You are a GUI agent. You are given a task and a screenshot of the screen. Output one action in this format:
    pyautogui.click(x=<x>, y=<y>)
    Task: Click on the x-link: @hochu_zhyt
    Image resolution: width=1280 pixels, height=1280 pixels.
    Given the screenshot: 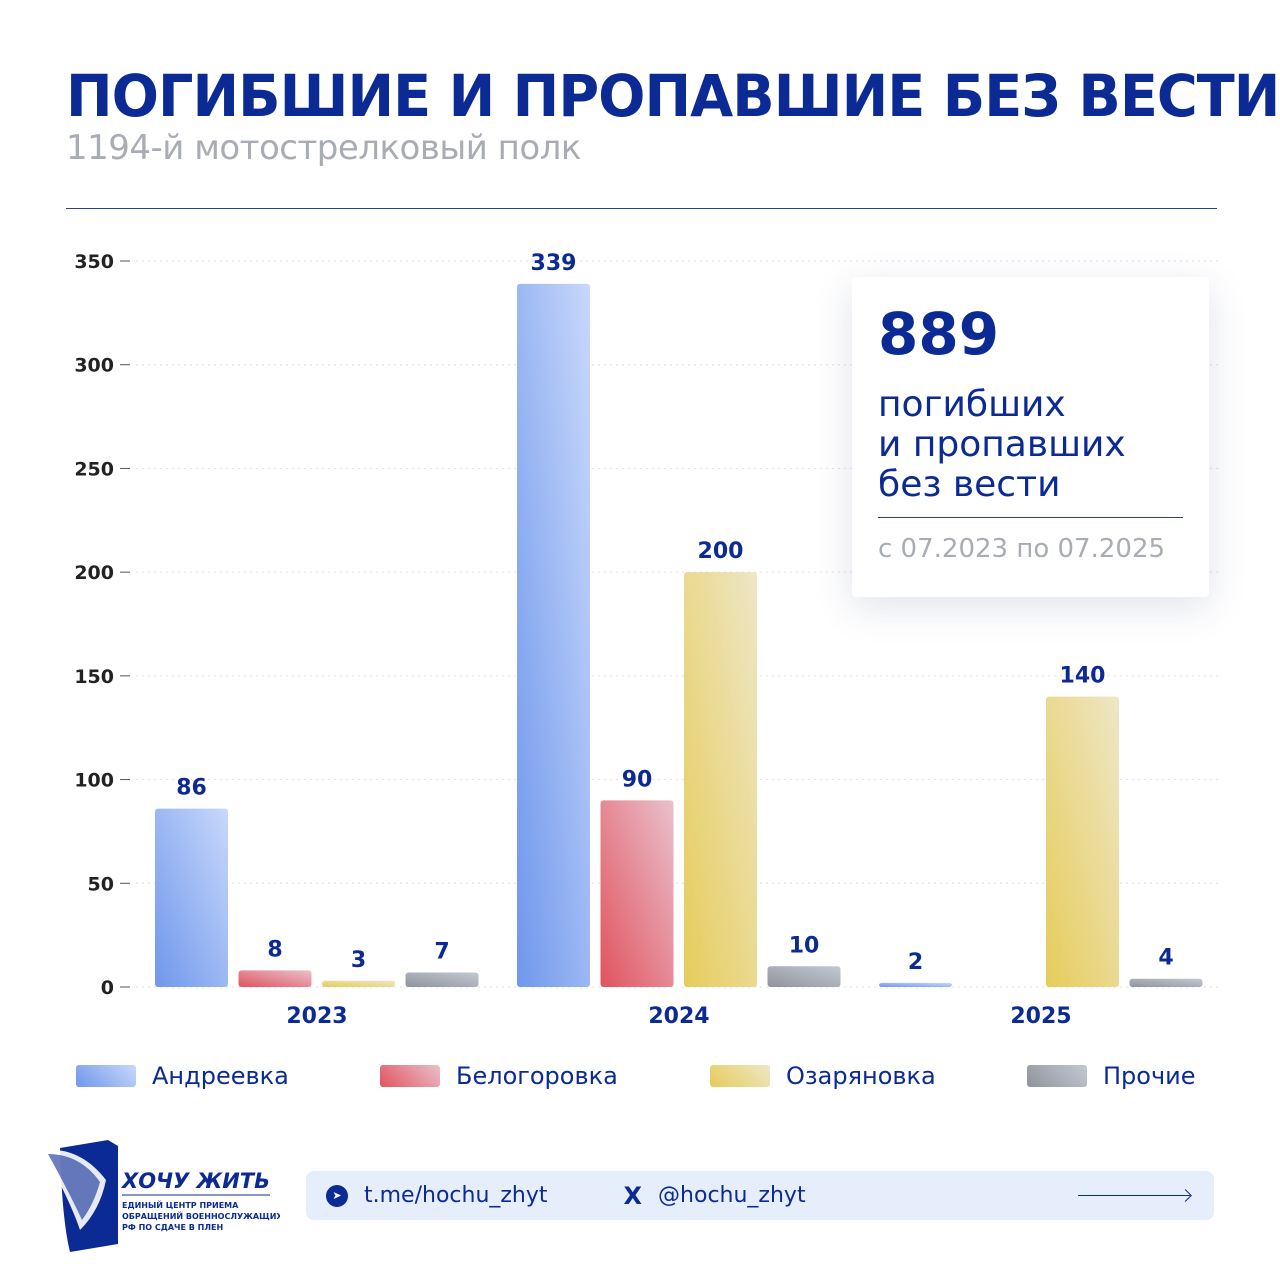 What is the action you would take?
    pyautogui.click(x=732, y=1195)
    